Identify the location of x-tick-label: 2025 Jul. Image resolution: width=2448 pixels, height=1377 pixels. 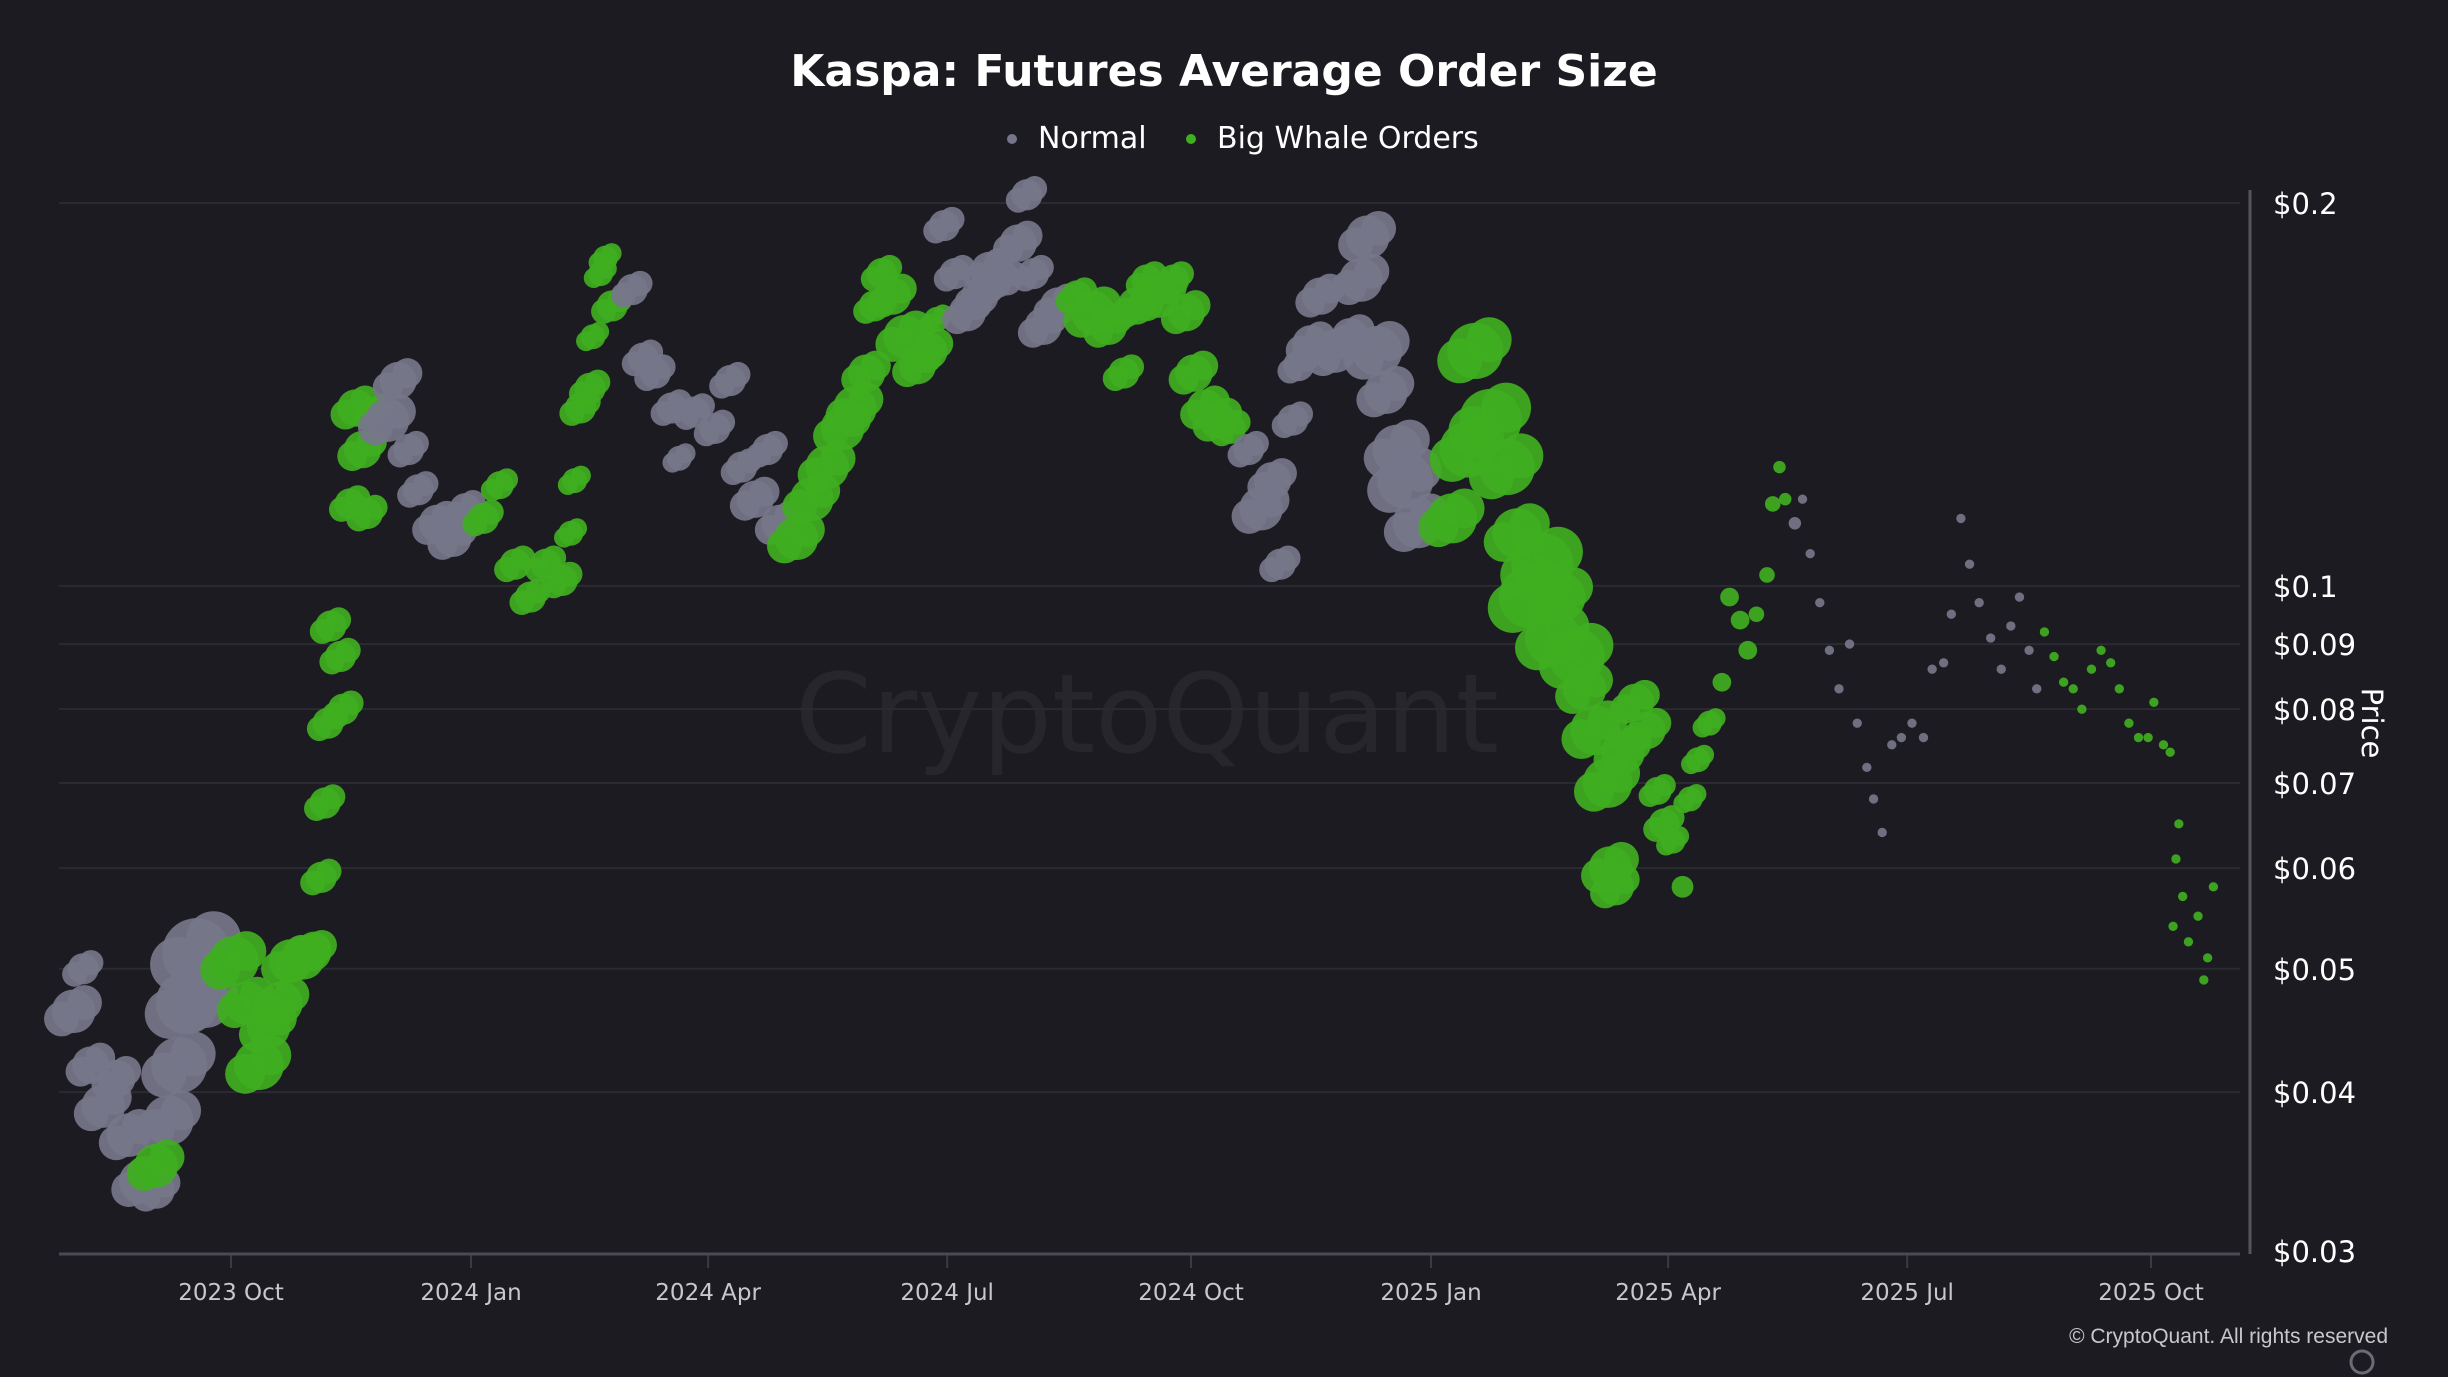
(1907, 1293).